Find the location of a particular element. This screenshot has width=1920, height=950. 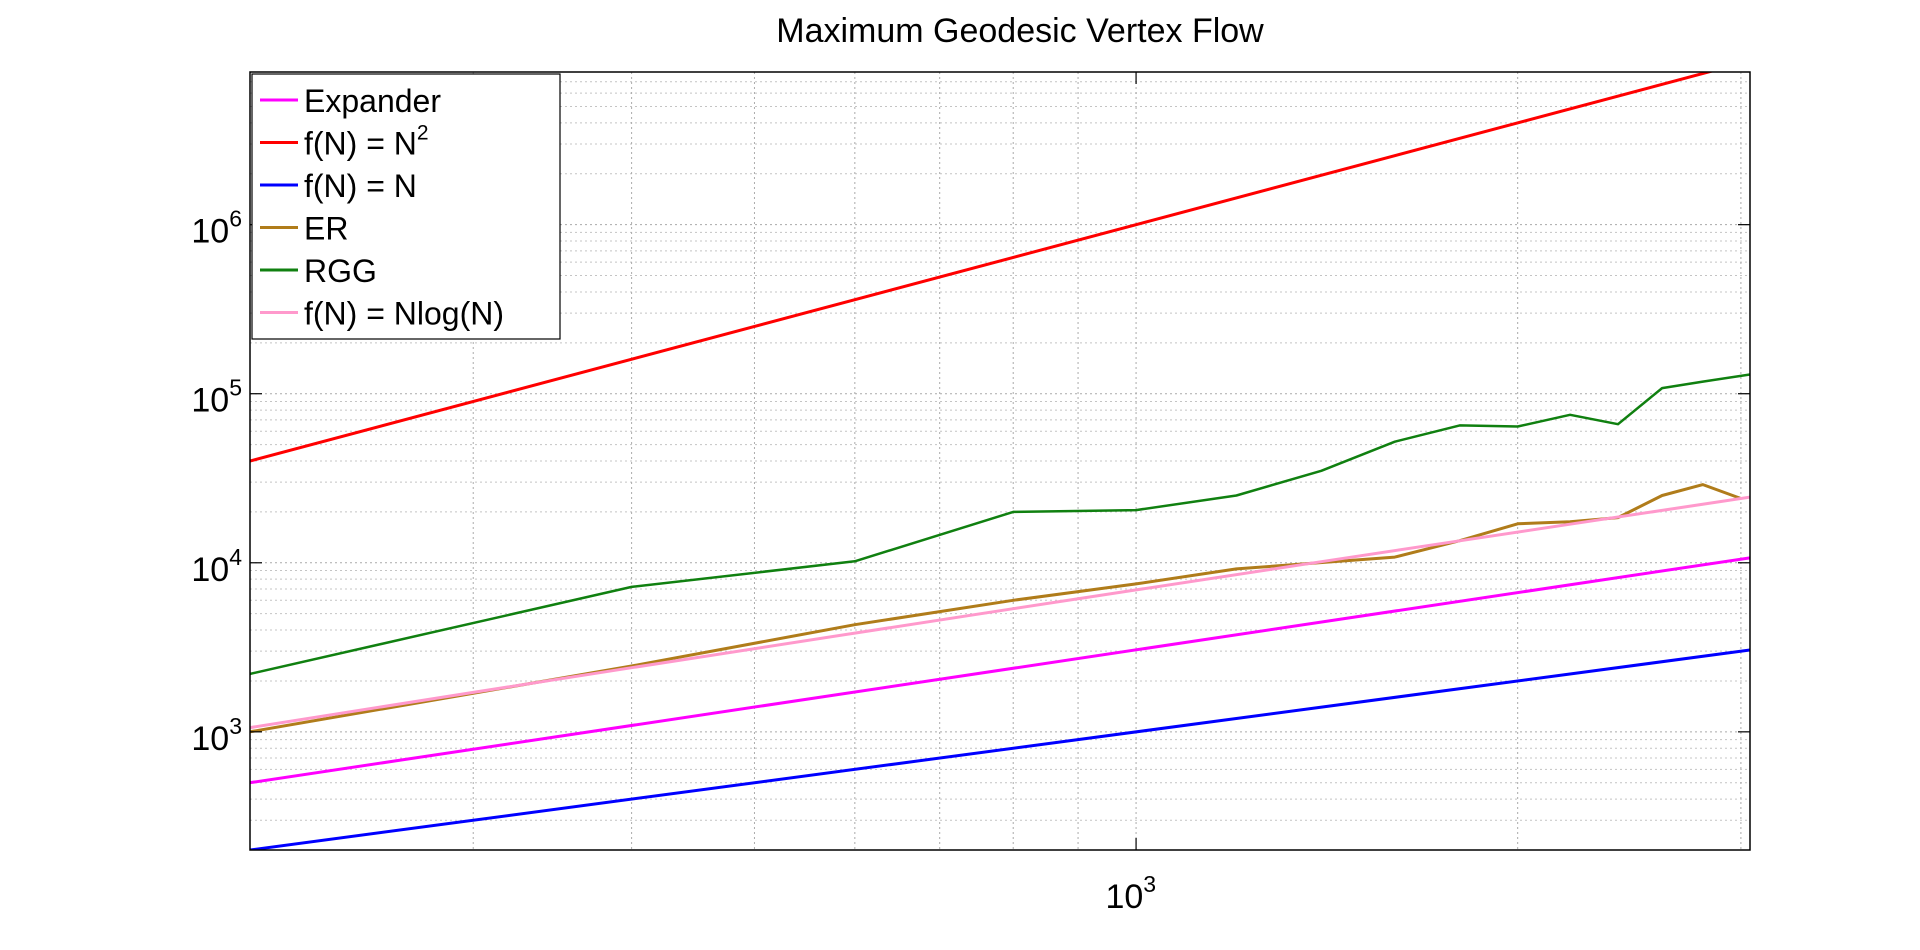

legend-label: f(N) = N is located at coordinates (360, 186).